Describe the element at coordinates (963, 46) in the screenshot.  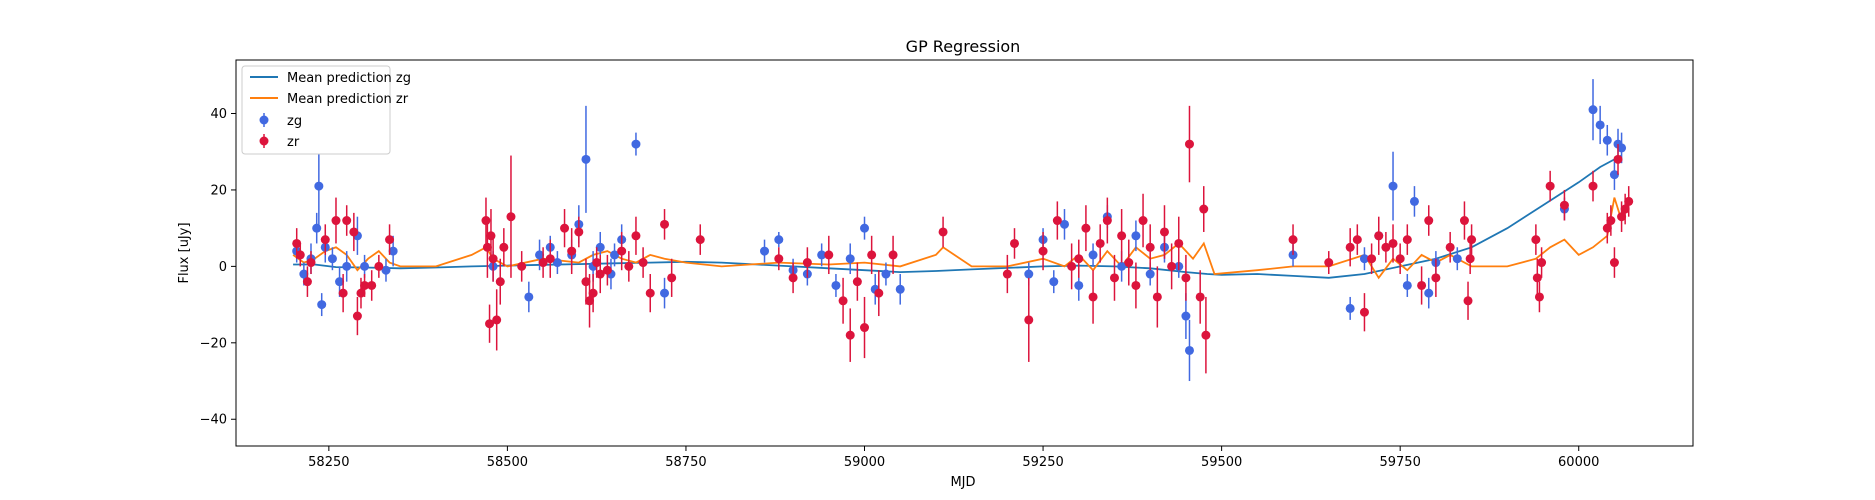
I see `chart-title: GP Regression` at that location.